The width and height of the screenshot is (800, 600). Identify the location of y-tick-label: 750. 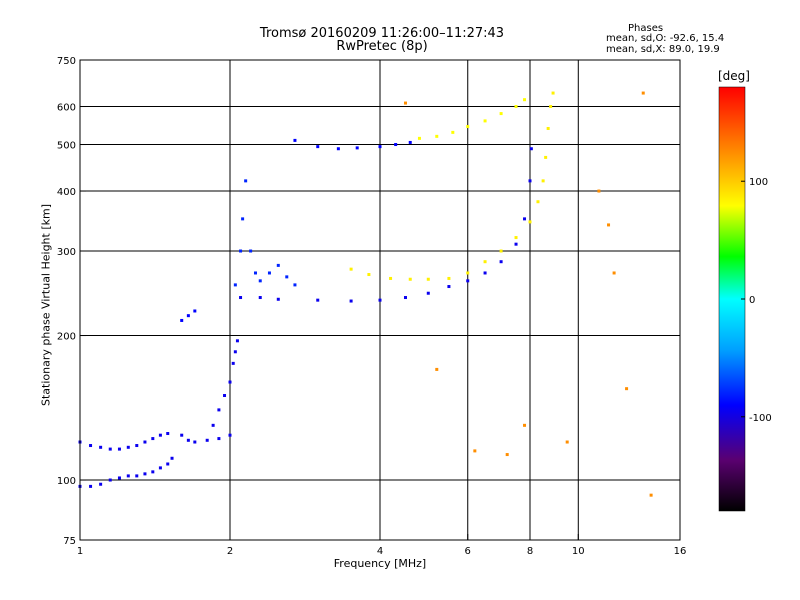
(66, 61).